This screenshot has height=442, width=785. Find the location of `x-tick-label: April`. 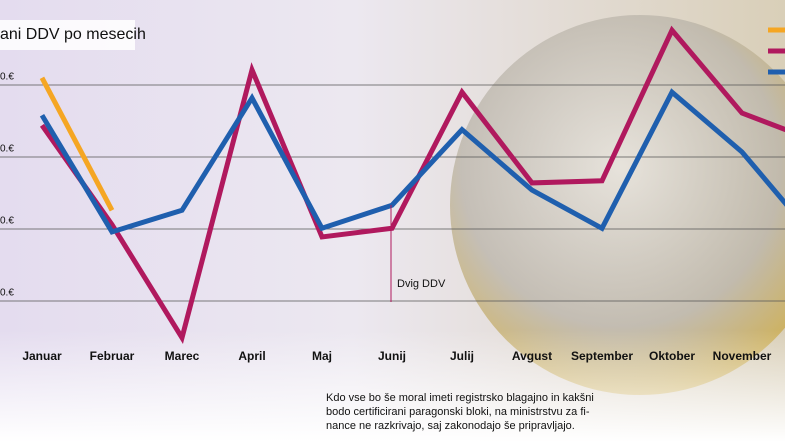

x-tick-label: April is located at coordinates (251, 356).